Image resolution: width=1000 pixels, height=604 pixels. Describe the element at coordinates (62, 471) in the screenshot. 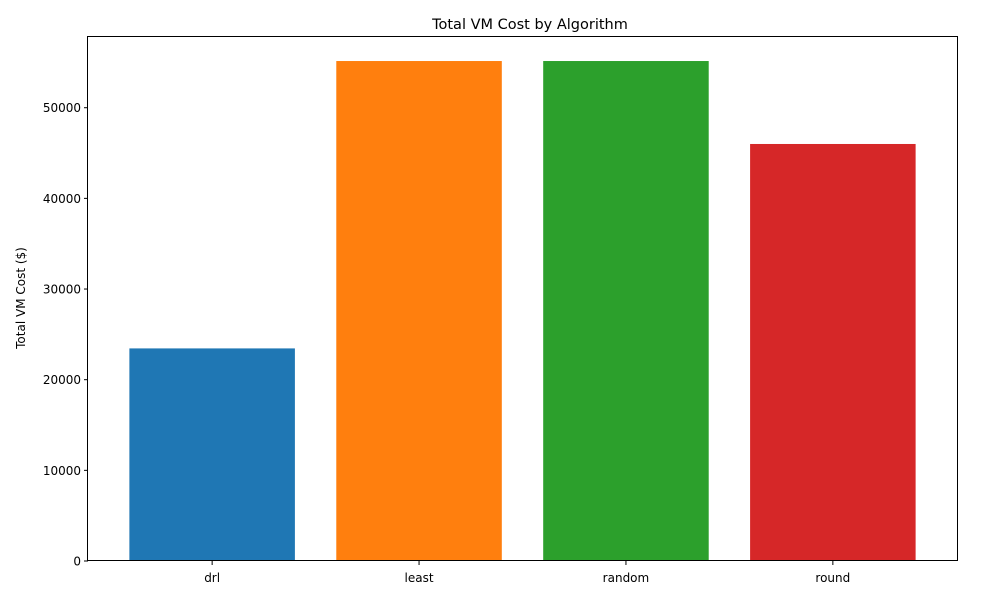

I see `y-tick-label: 10000` at that location.